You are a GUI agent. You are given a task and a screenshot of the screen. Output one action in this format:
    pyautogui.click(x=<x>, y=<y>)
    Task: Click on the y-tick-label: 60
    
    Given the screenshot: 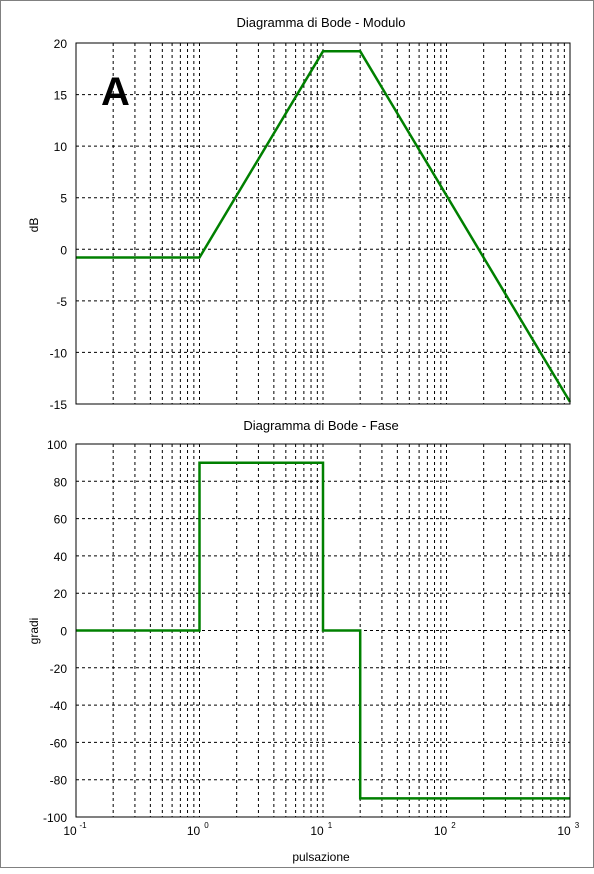 What is the action you would take?
    pyautogui.click(x=61, y=520)
    